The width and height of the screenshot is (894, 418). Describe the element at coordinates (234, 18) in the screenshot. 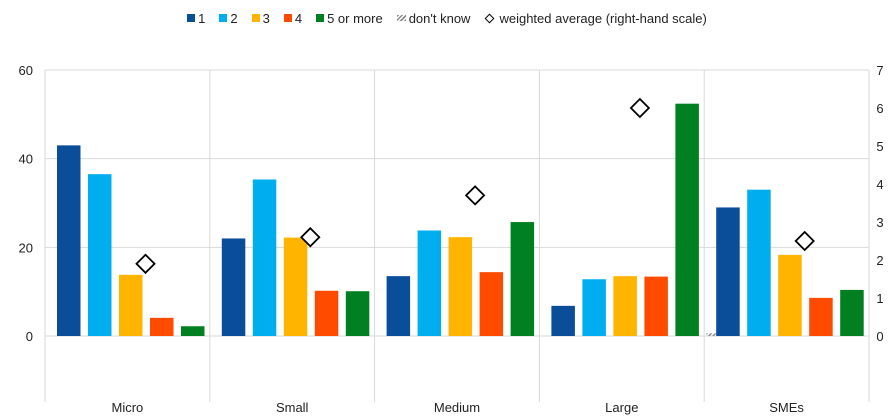

I see `legend-label: 2` at that location.